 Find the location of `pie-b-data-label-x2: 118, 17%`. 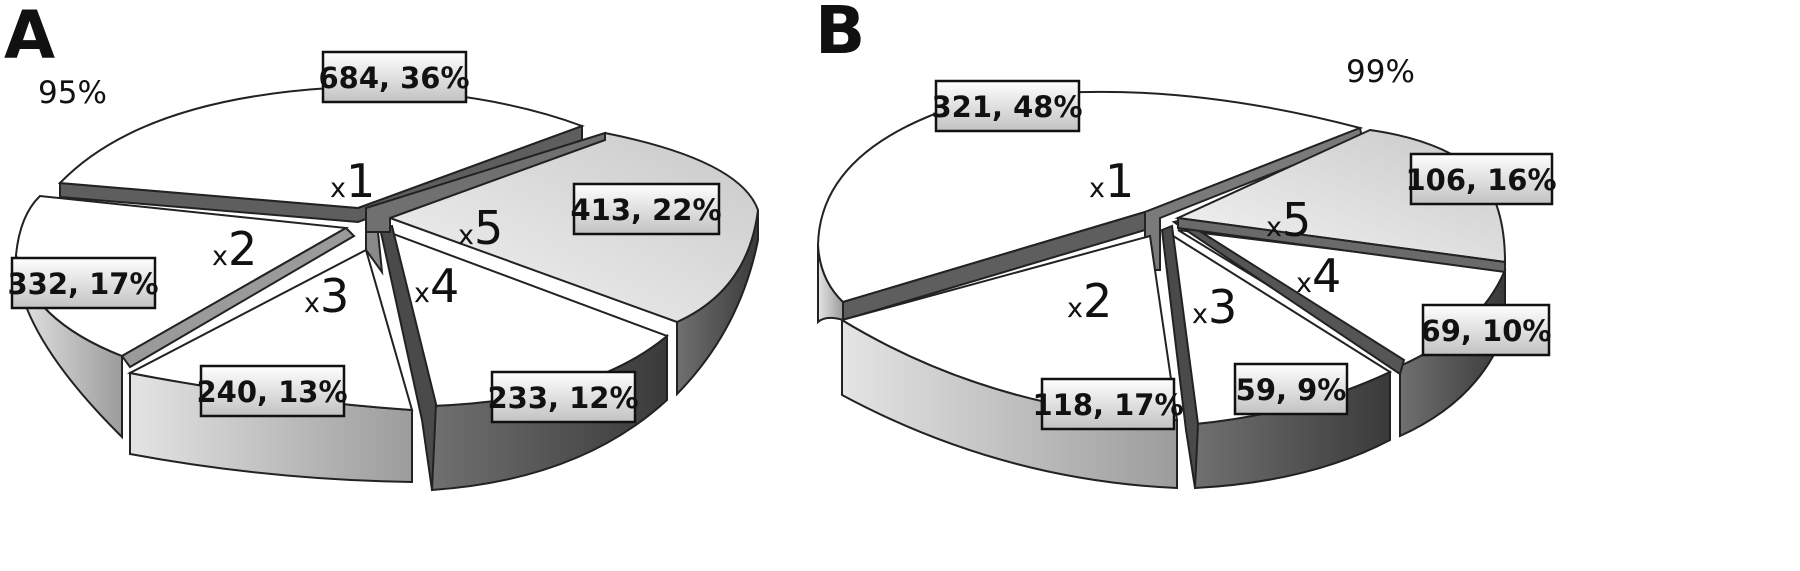

pie-b-data-label-x2: 118, 17% is located at coordinates (1108, 404).